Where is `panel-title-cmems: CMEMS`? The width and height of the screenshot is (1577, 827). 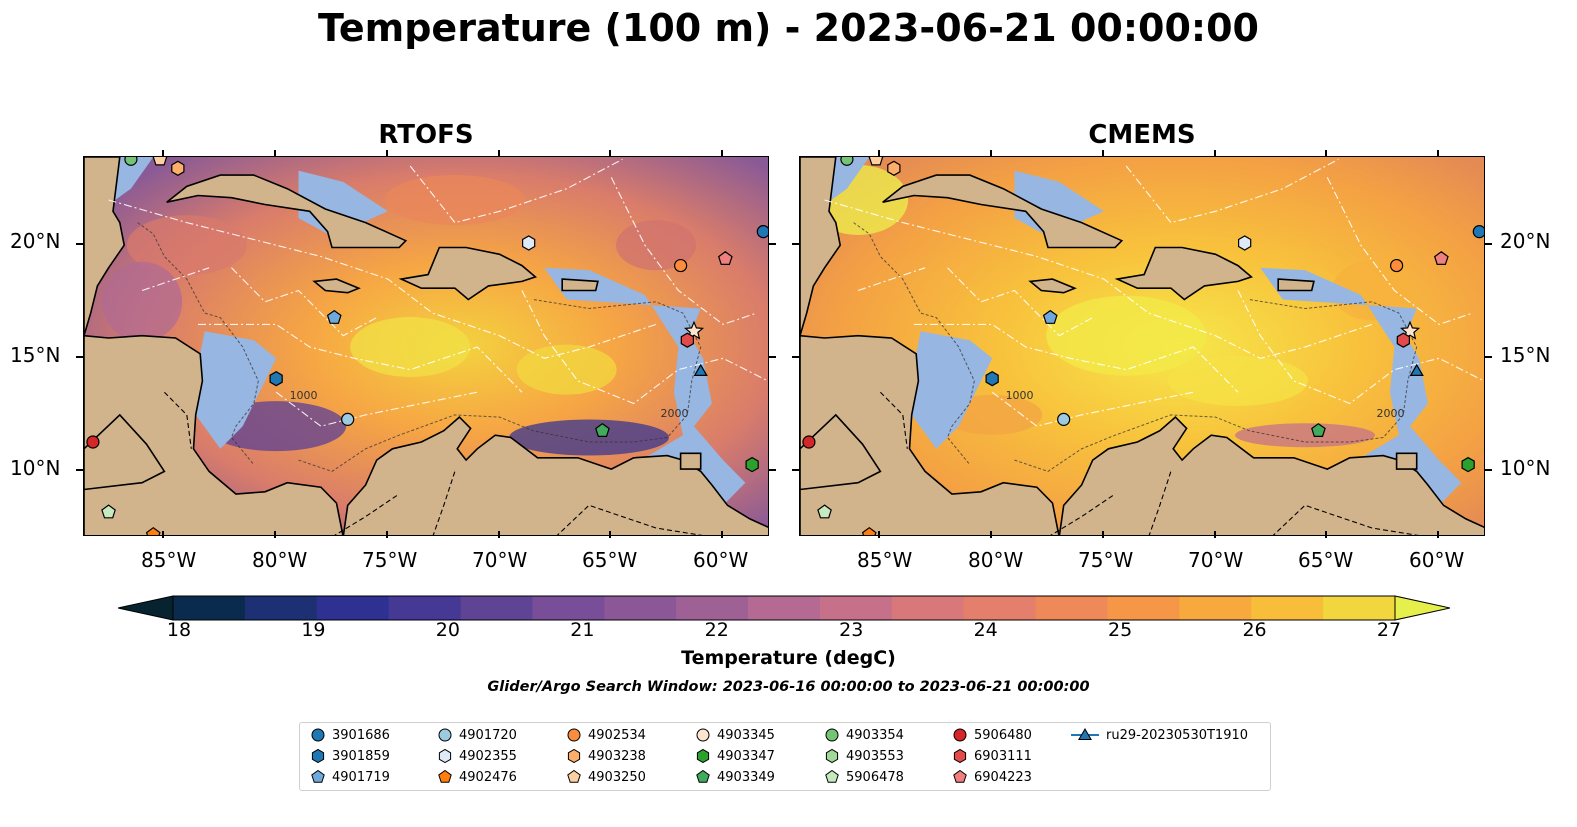 panel-title-cmems: CMEMS is located at coordinates (1142, 135).